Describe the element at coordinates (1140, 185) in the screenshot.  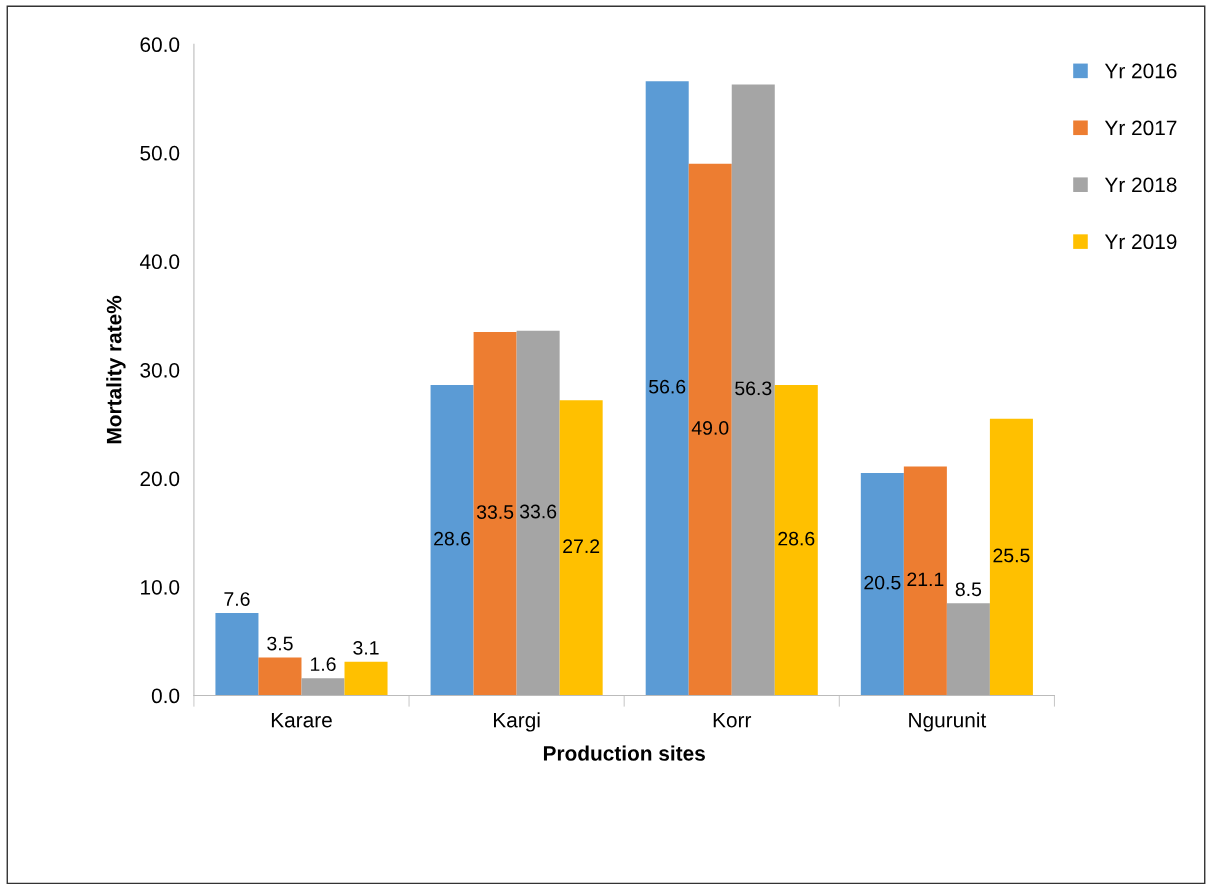
I see `legend-label: Yr 2018` at that location.